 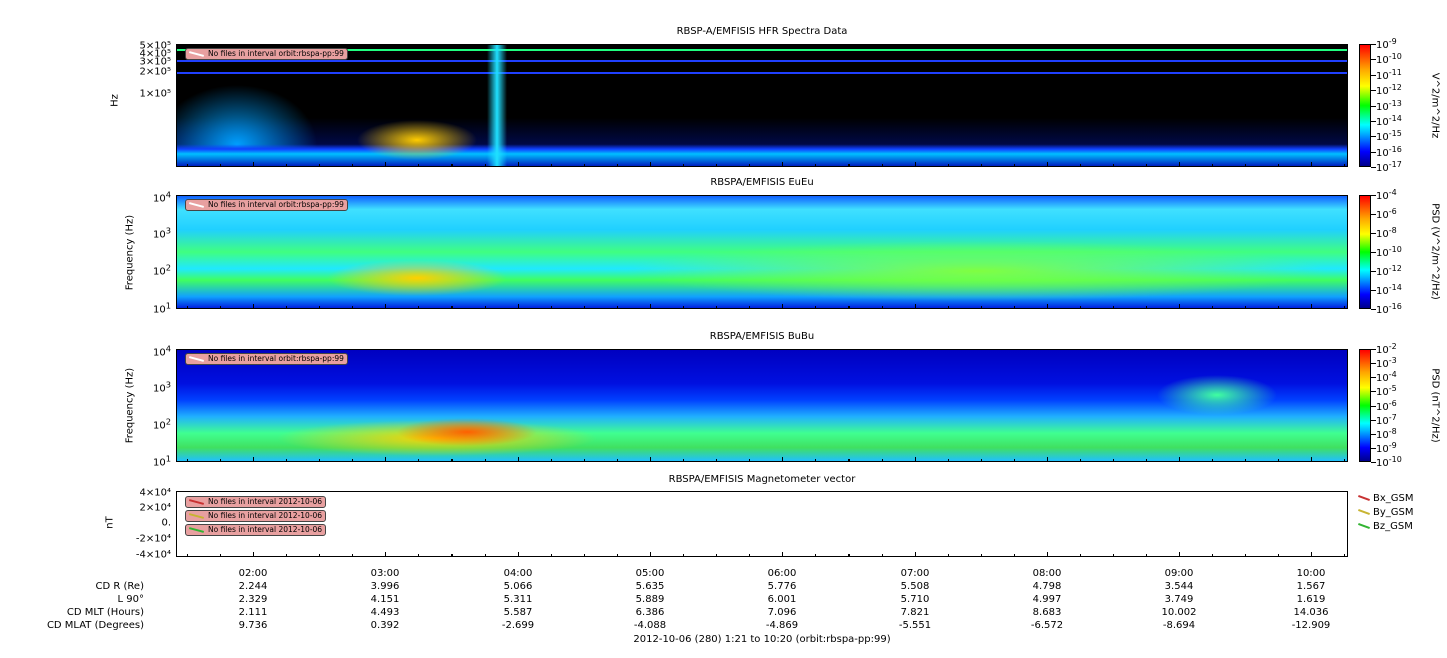 What do you see at coordinates (762, 252) in the screenshot?
I see `eueu-spectrogram: No files in interval orbit:rbspa-pp:99` at bounding box center [762, 252].